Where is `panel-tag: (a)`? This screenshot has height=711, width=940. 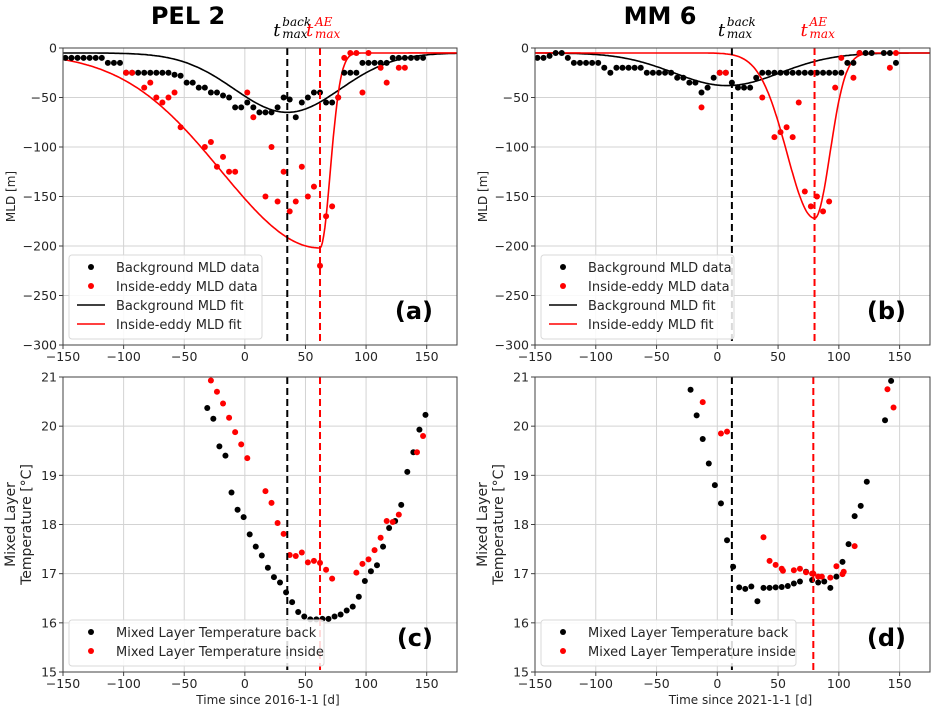 panel-tag: (a) is located at coordinates (414, 311).